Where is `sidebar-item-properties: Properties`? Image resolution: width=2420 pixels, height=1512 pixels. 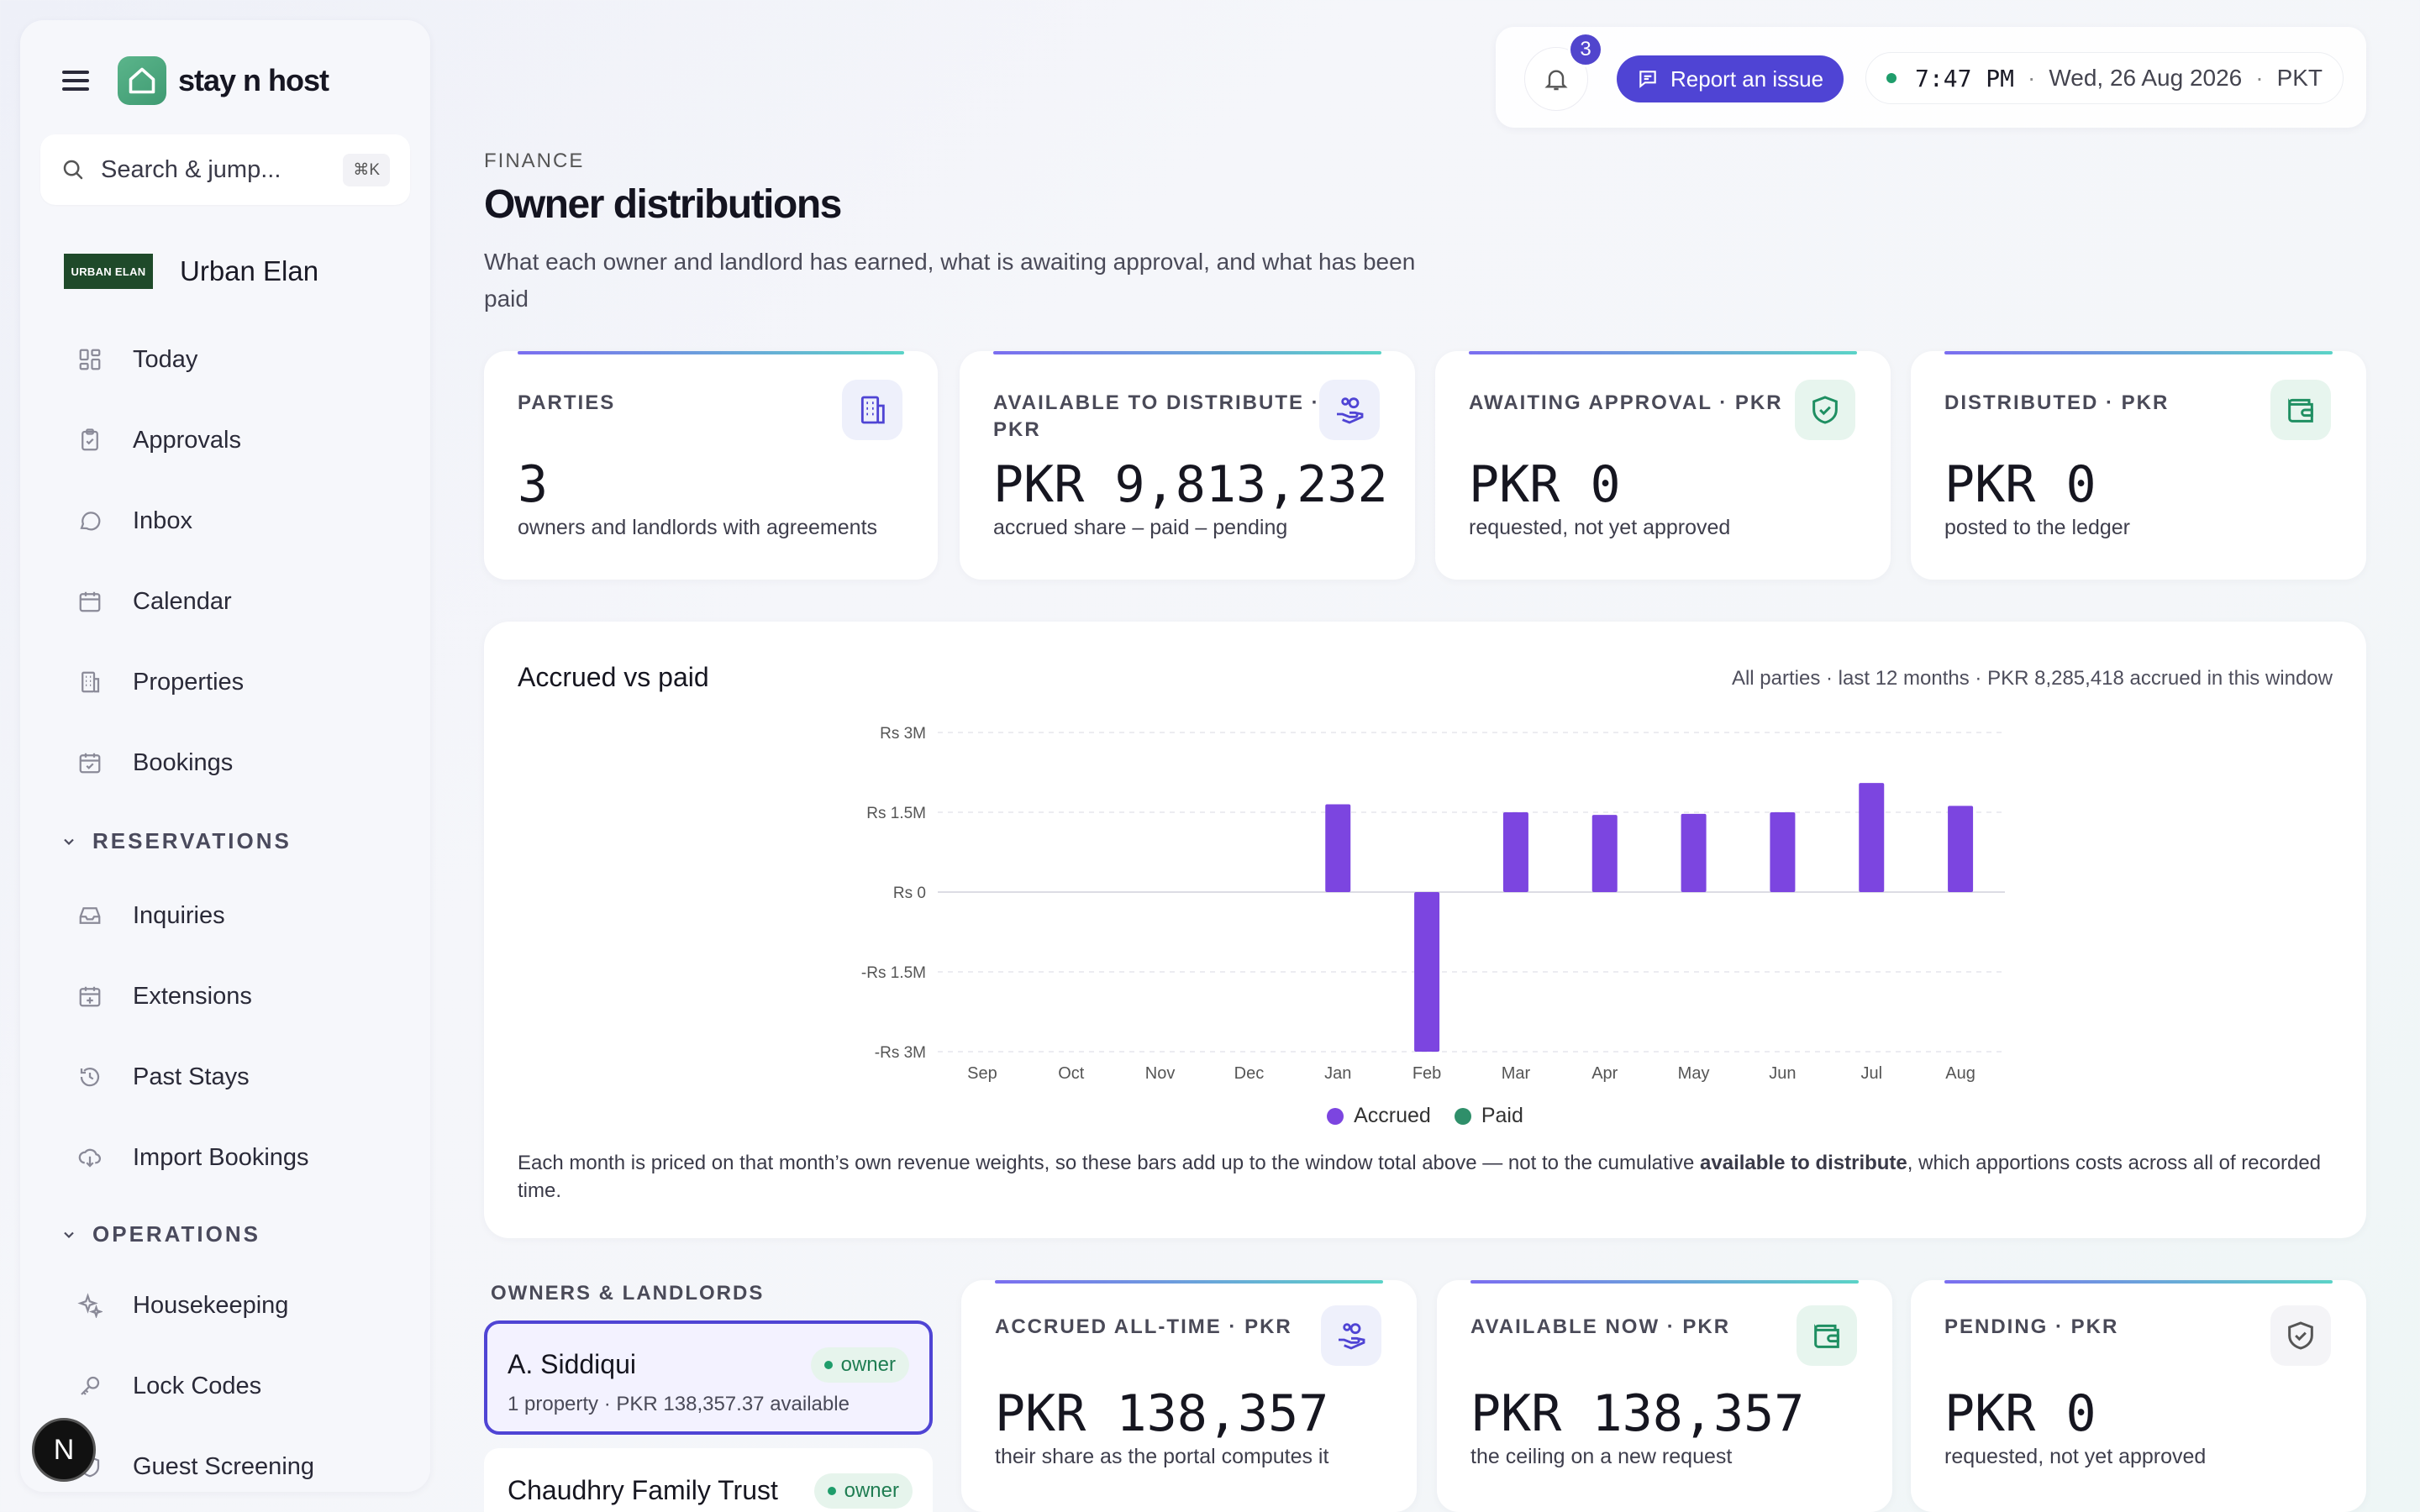 sidebar-item-properties: Properties is located at coordinates (160, 682).